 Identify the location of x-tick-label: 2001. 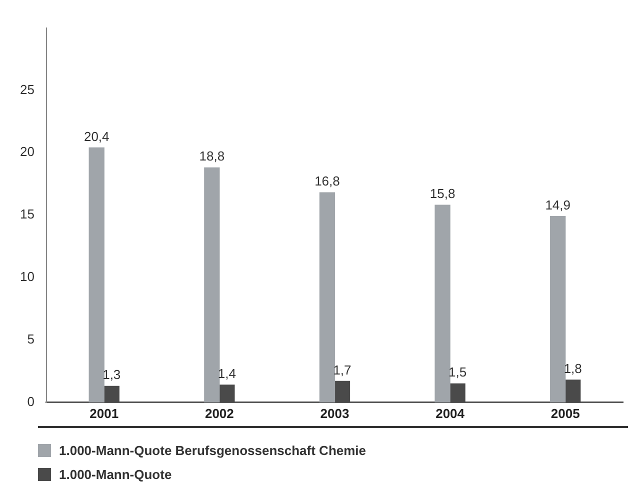
(104, 413).